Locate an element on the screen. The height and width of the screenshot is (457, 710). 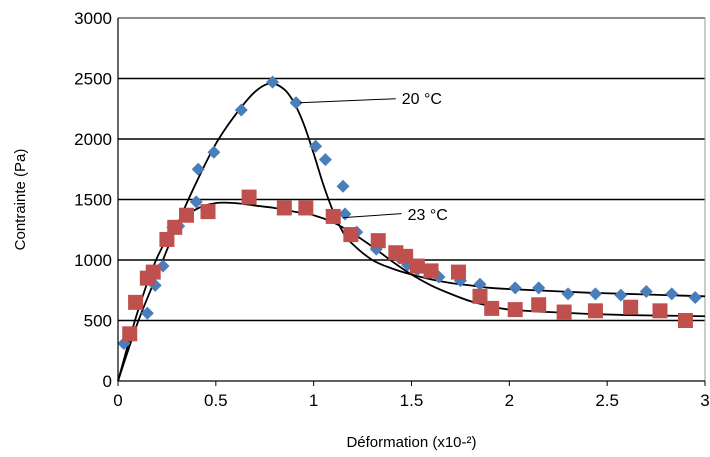
y-tick-label: 2000 is located at coordinates (93, 139).